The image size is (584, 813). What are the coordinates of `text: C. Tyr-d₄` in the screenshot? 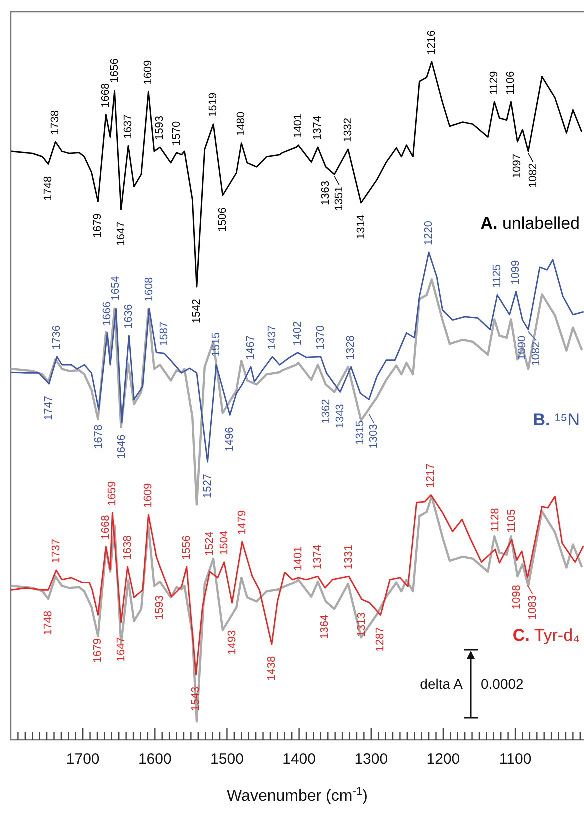 It's located at (546, 636).